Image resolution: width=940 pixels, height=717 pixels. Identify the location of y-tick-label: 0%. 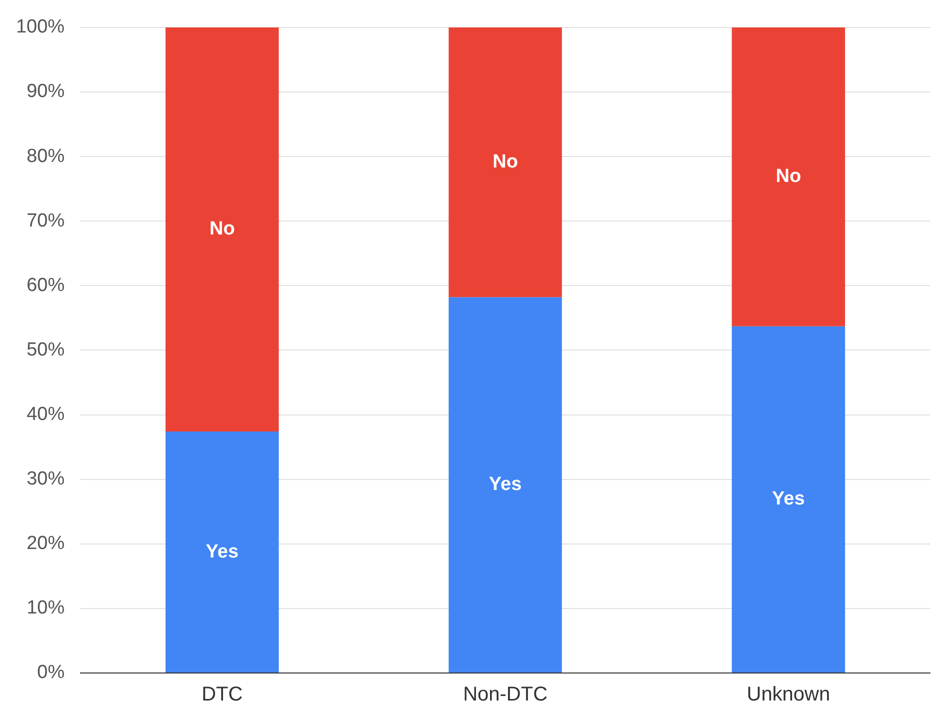
(51, 673).